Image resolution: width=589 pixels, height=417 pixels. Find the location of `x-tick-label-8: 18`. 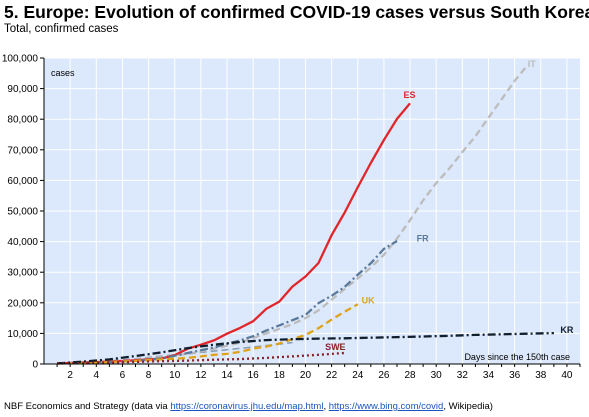

x-tick-label-8: 18 is located at coordinates (280, 375).